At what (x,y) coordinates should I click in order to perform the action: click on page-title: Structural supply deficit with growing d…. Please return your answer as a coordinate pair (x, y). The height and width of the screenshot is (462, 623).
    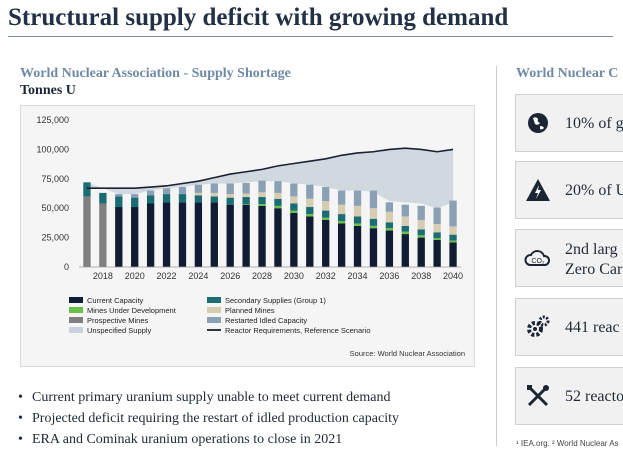
    Looking at the image, I should click on (258, 17).